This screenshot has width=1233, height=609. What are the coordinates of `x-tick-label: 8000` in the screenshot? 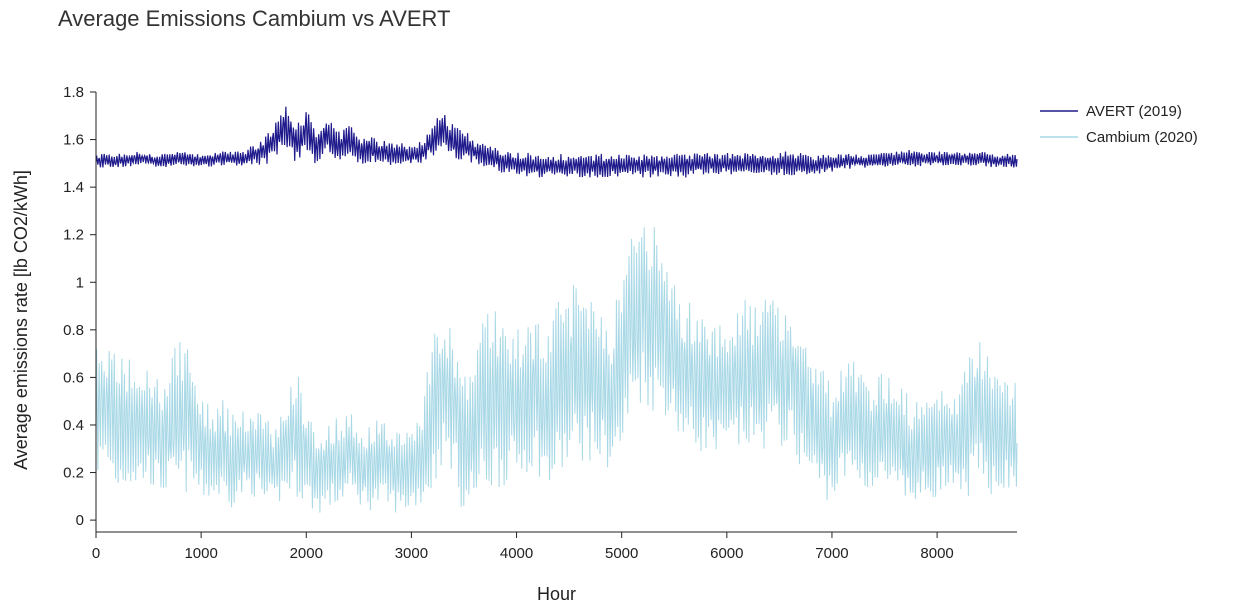 It's located at (936, 553).